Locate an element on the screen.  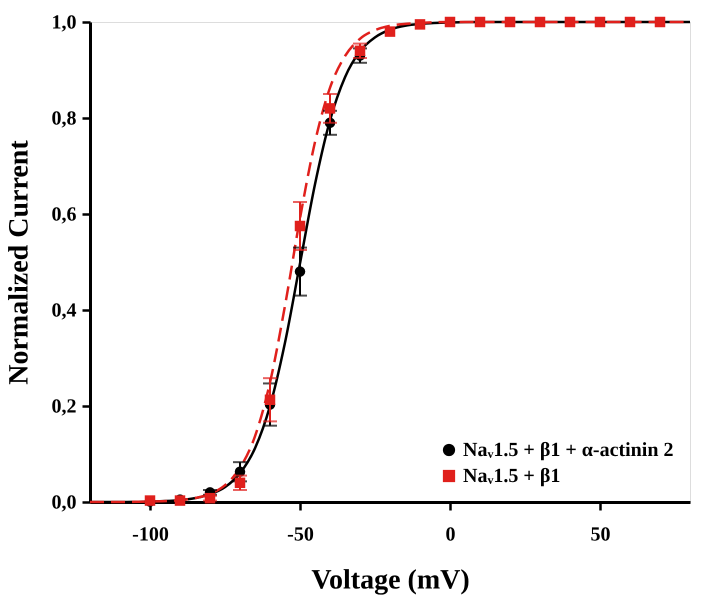
x-tick-label: 50 is located at coordinates (600, 535).